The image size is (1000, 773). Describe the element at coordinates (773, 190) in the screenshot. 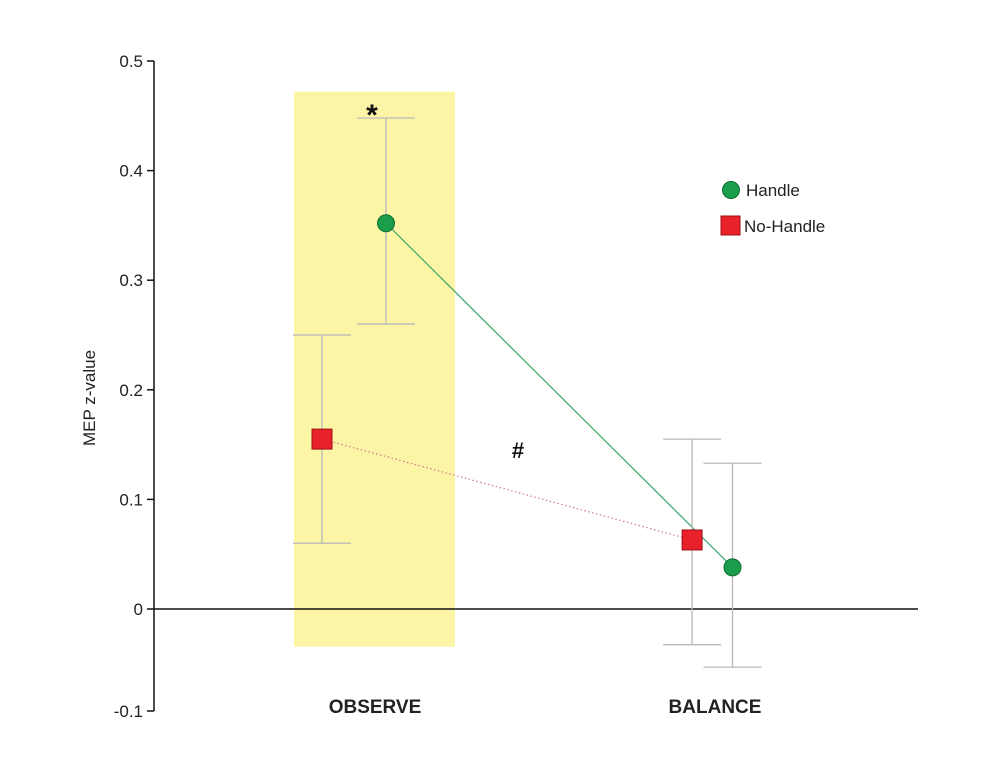

I see `legend-label-handle: Handle` at that location.